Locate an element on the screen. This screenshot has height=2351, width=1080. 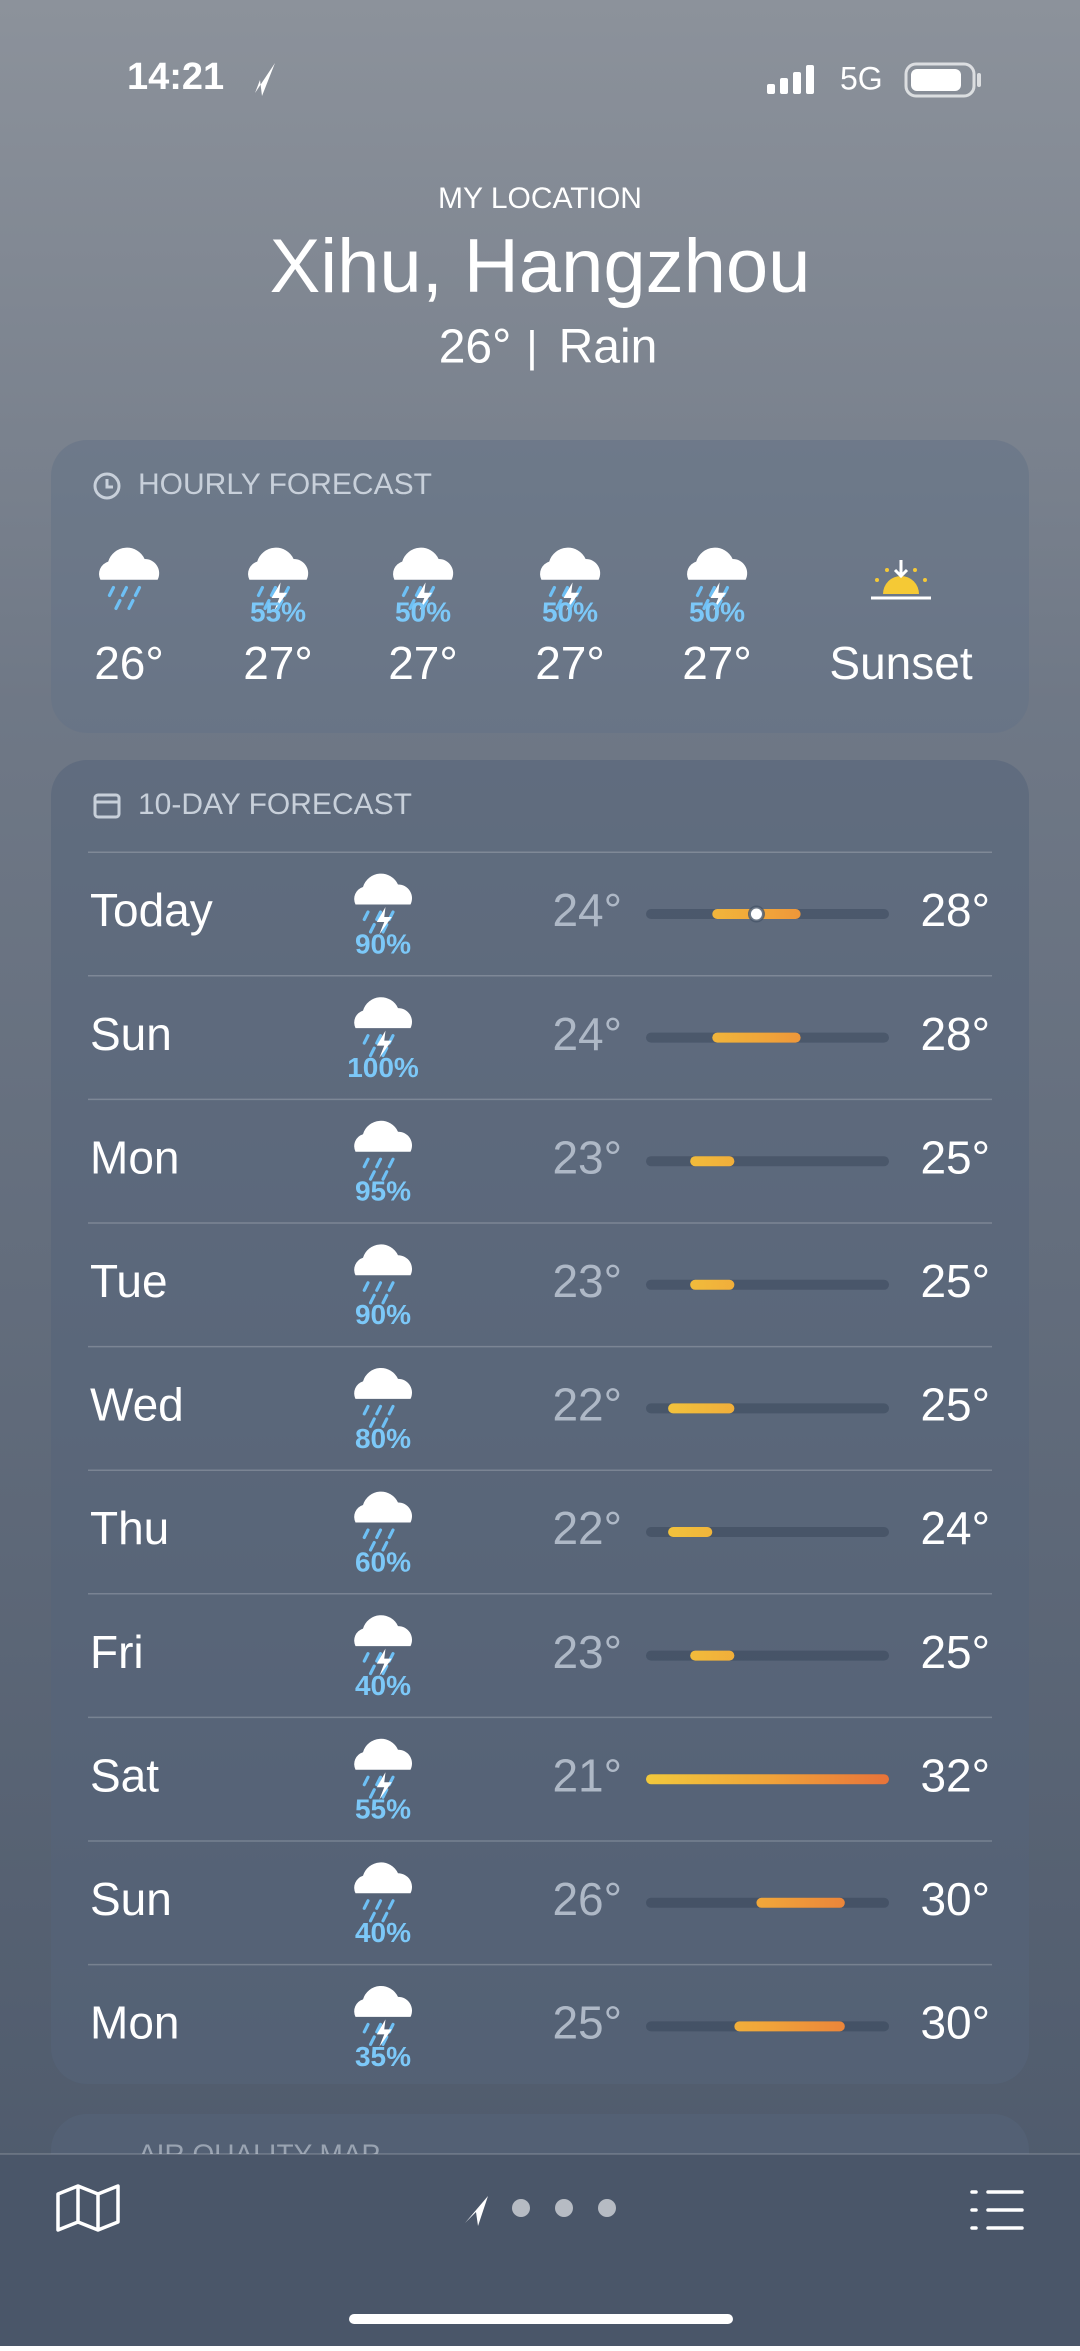
battery is located at coordinates (940, 80).